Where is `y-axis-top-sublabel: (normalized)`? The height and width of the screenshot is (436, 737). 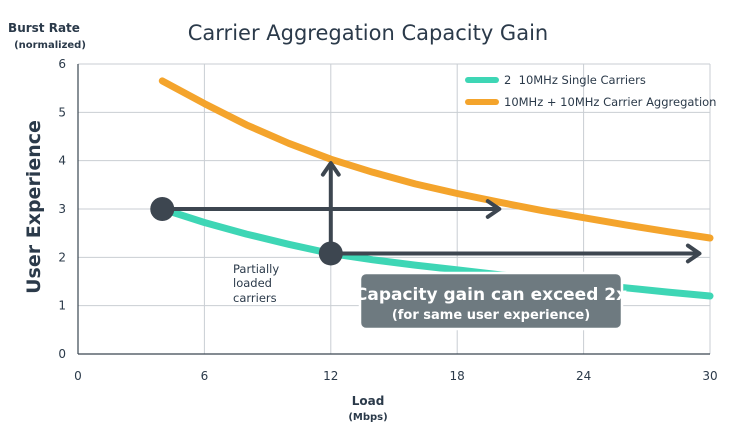 y-axis-top-sublabel: (normalized) is located at coordinates (50, 45).